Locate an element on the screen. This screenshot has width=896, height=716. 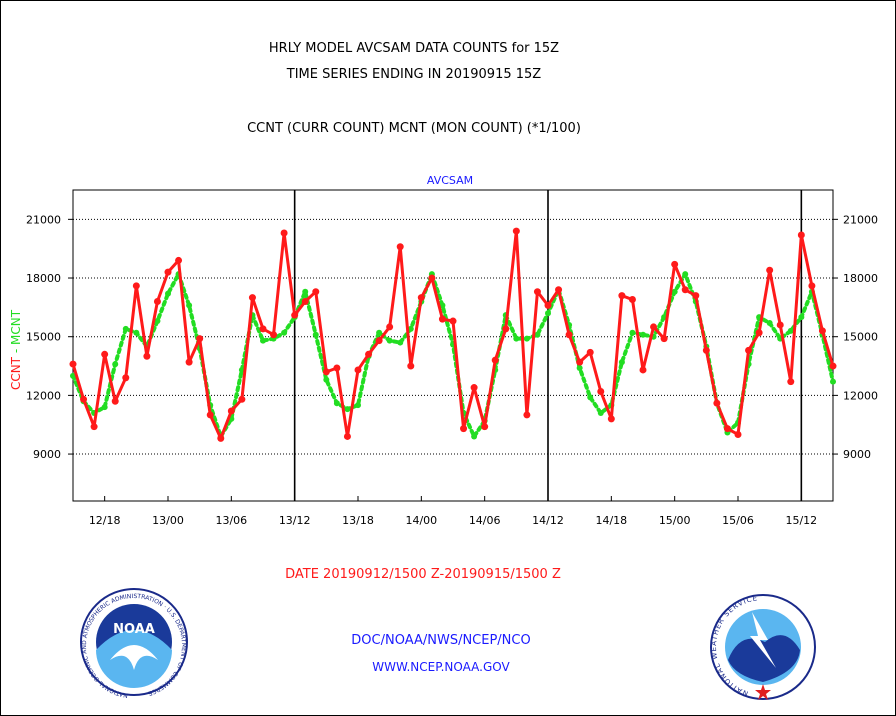
x-tick-label: 15/06 is located at coordinates (738, 520).